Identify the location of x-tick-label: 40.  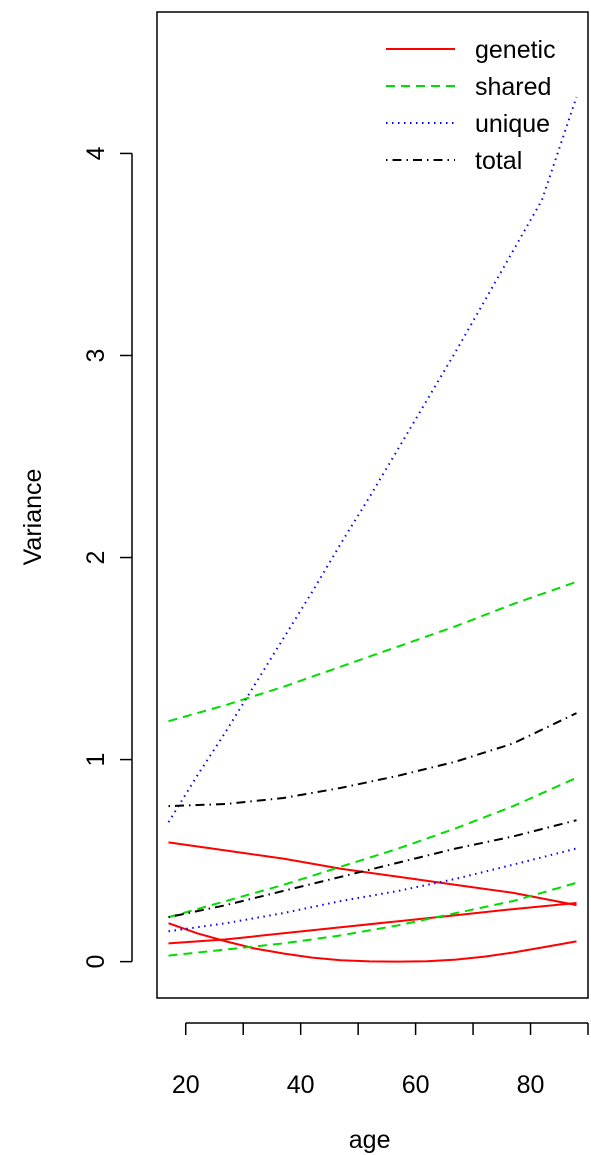
(301, 1085).